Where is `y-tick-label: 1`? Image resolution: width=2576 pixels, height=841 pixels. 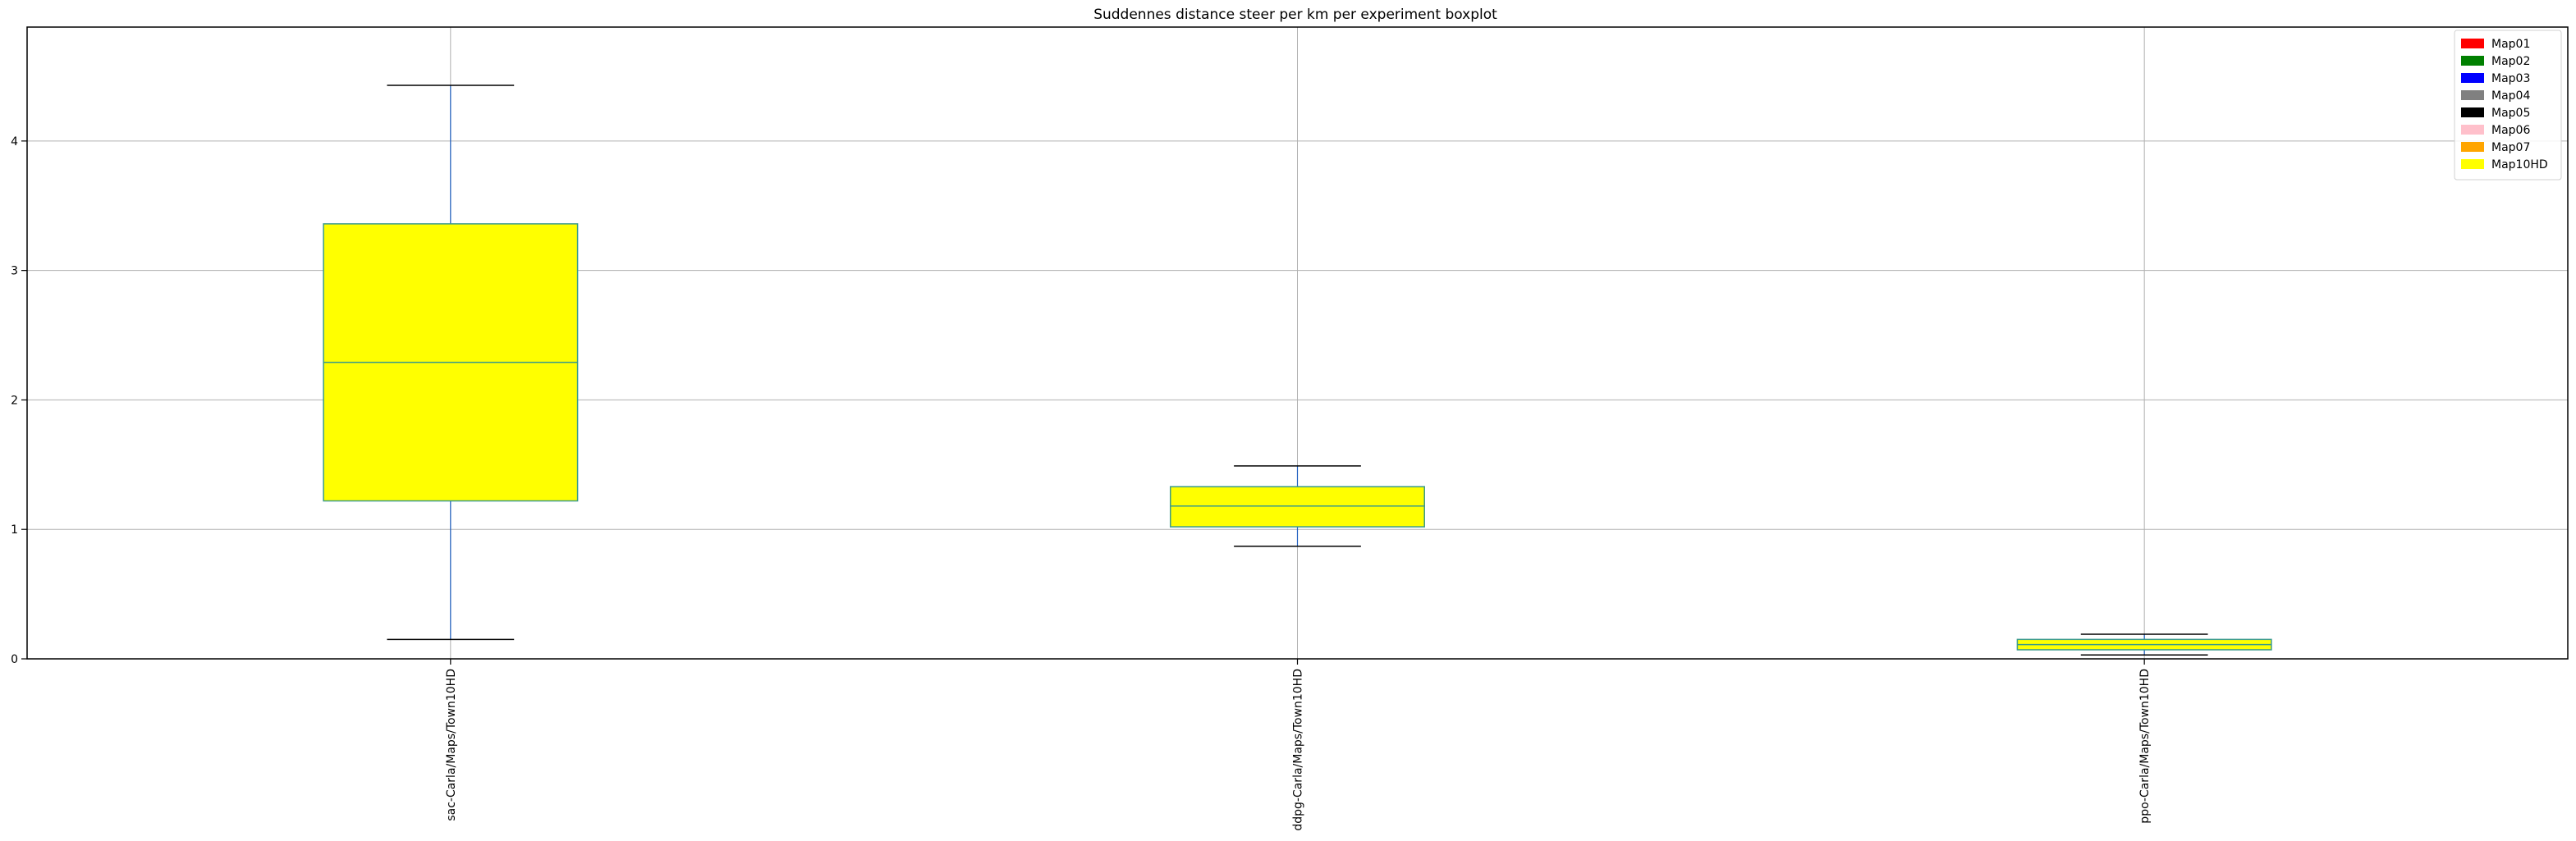
y-tick-label: 1 is located at coordinates (15, 530).